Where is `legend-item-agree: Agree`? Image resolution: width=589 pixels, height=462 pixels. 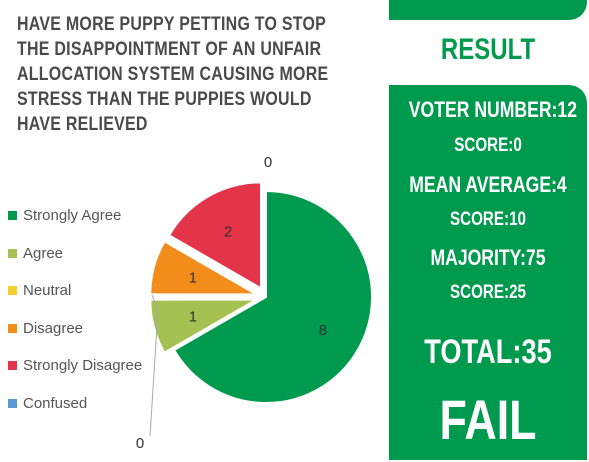 legend-item-agree: Agree is located at coordinates (75, 254).